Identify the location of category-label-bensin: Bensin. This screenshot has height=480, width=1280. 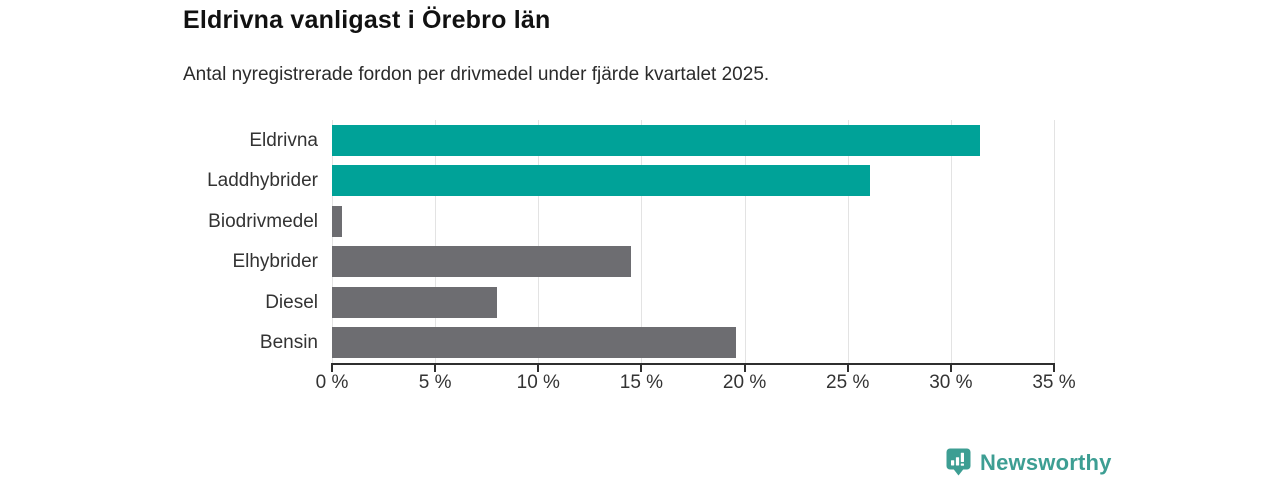
(288, 343).